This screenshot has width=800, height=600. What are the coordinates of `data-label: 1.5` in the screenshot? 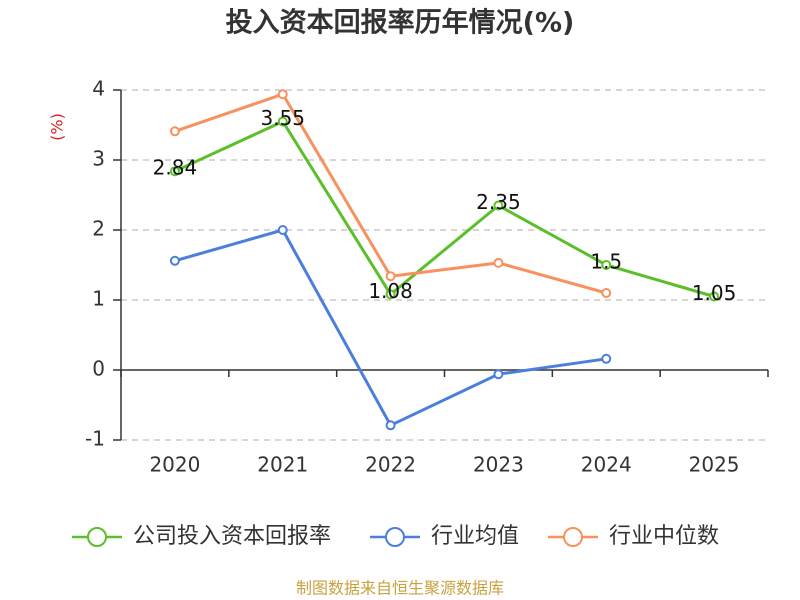 It's located at (606, 262).